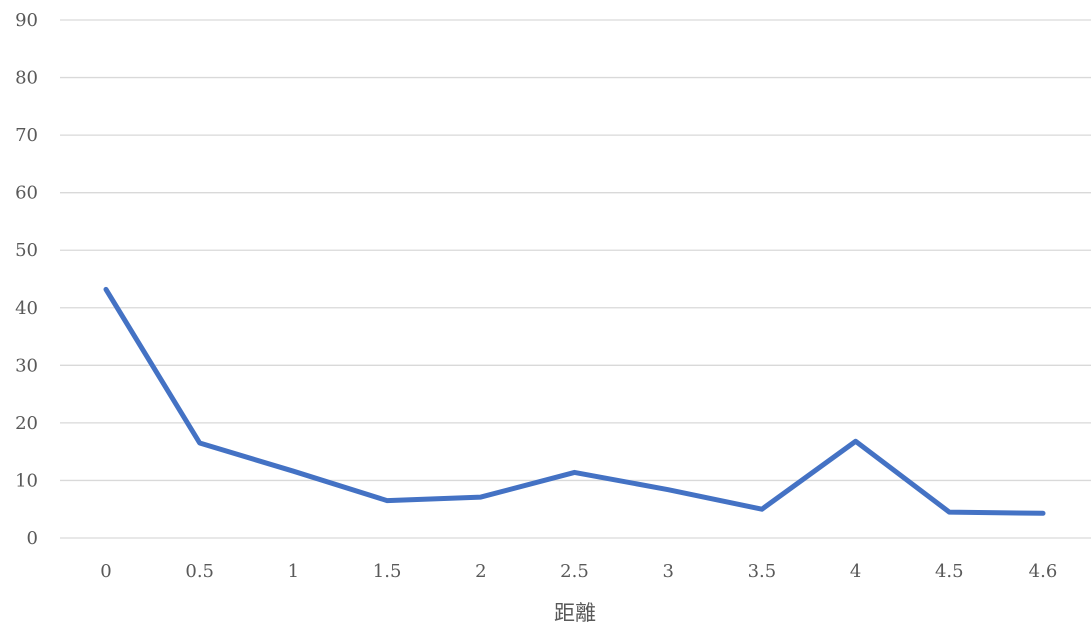  Describe the element at coordinates (32, 538) in the screenshot. I see `y-tick-label: 0` at that location.